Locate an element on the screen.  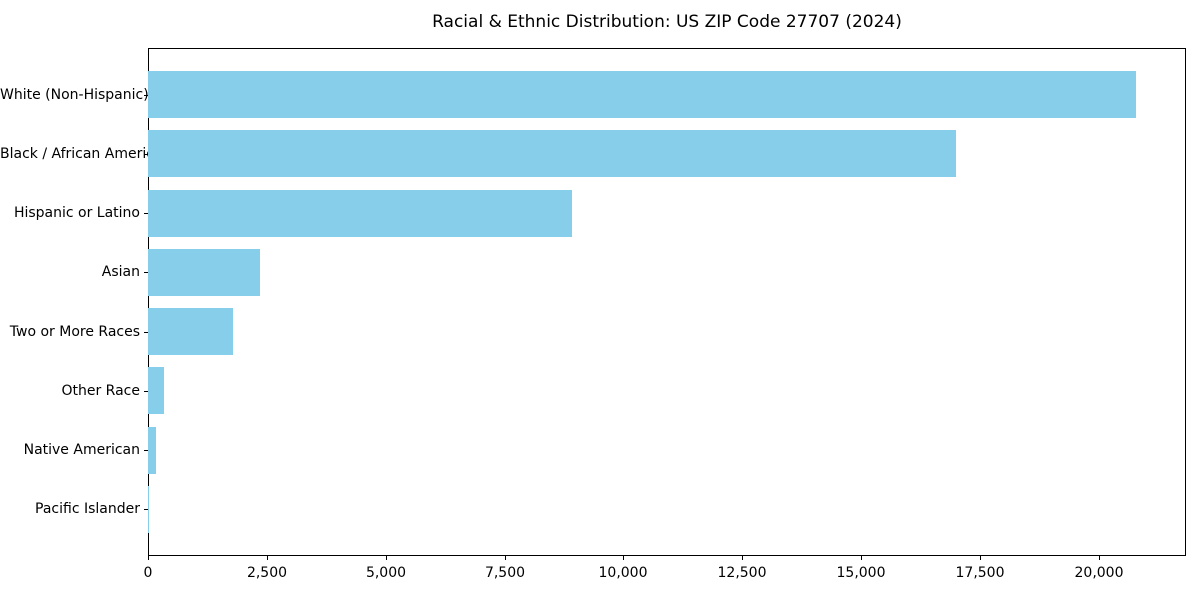
x-tick-label: 2,500 is located at coordinates (267, 573).